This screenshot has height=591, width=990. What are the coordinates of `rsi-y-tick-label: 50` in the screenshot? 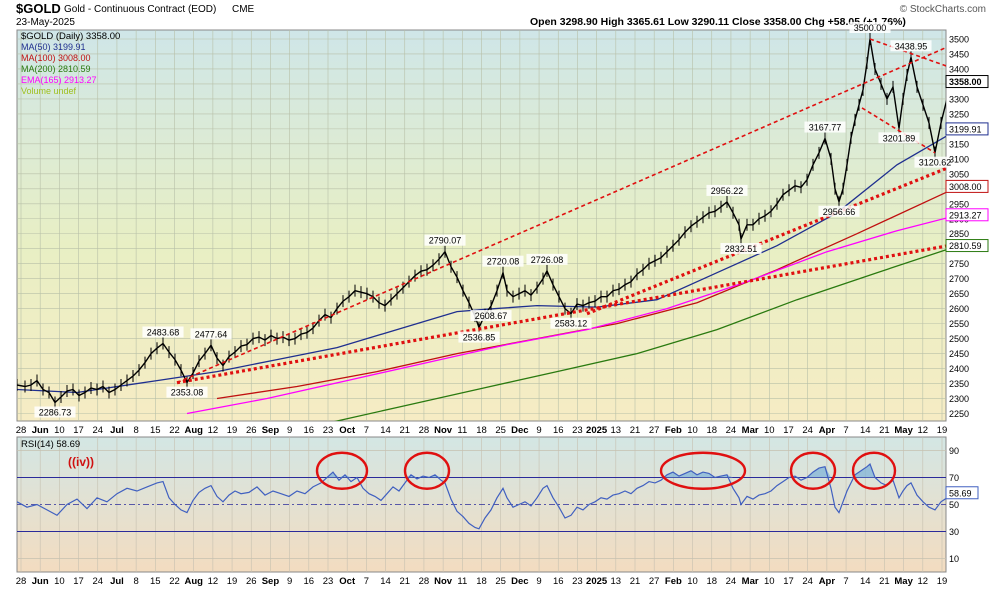 It's located at (954, 505).